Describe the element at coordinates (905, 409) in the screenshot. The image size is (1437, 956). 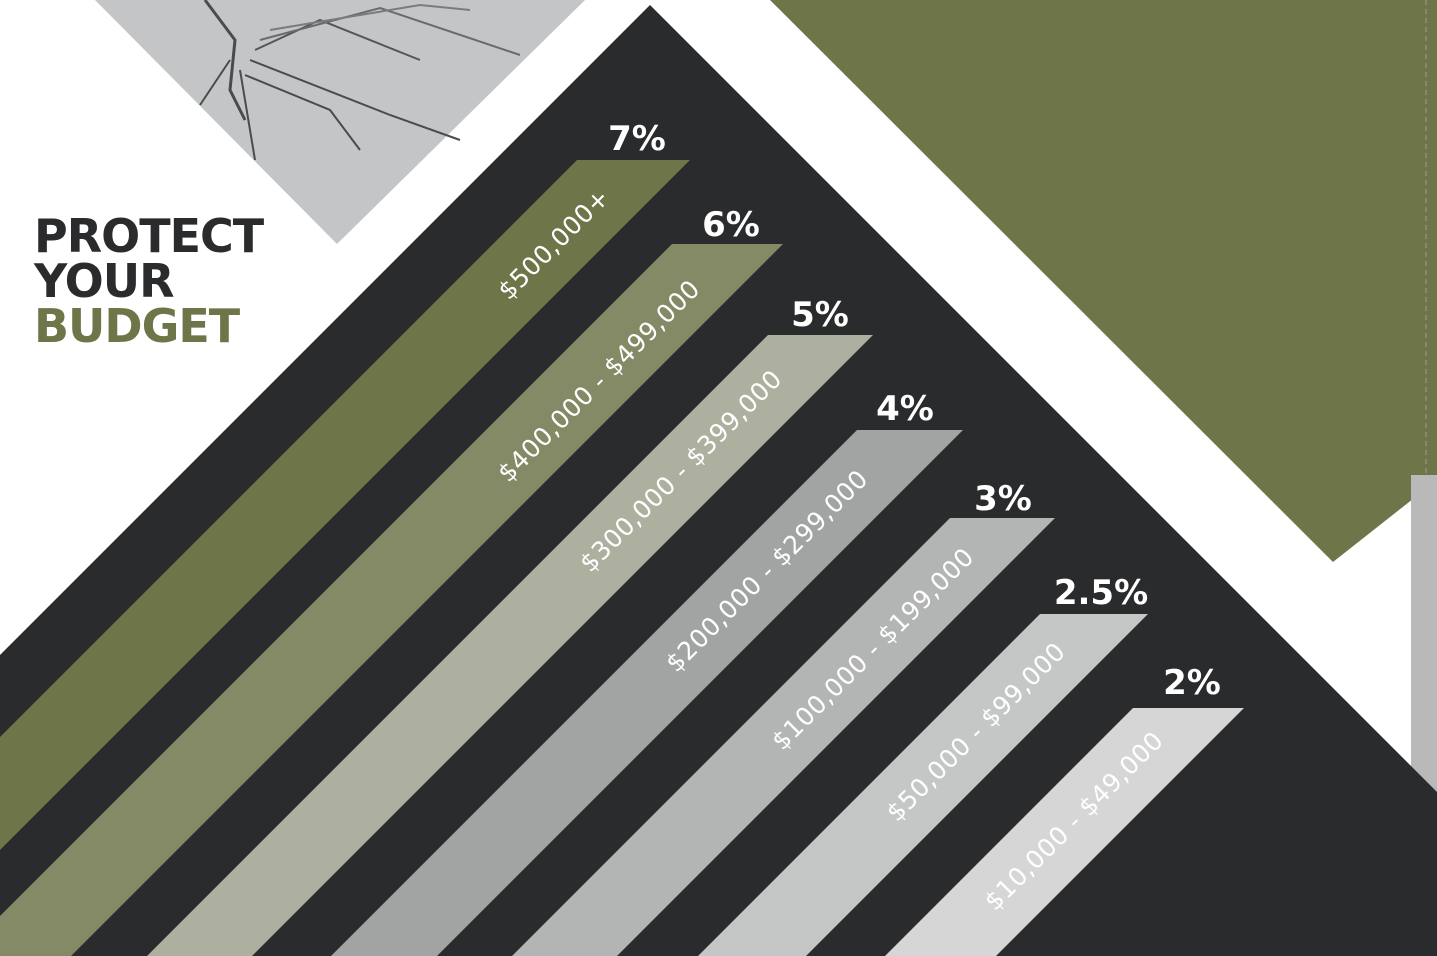
I see `tier-percent-label: 4%` at that location.